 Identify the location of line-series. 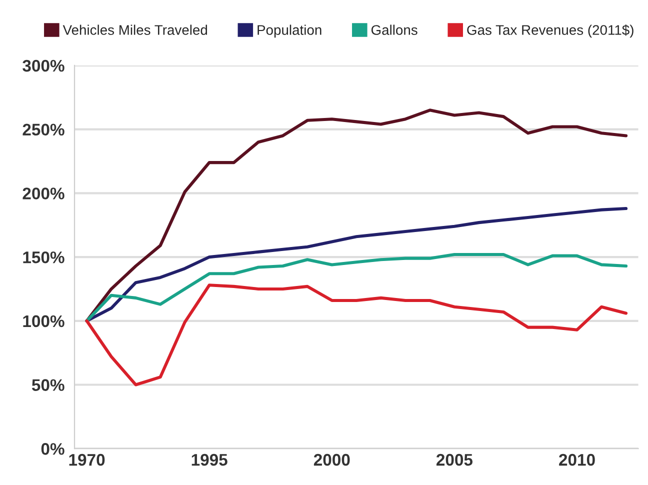
(356, 287).